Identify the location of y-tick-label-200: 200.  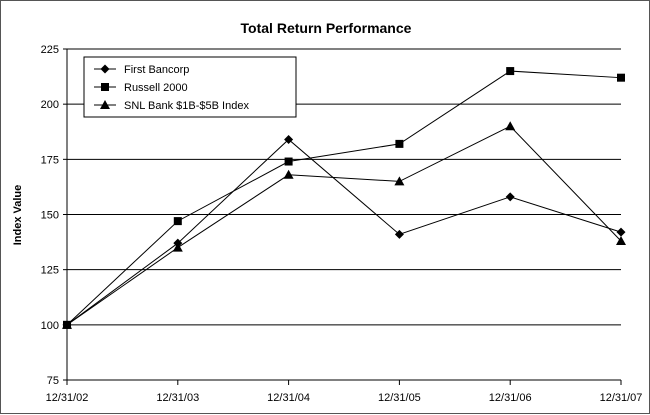
(50, 105).